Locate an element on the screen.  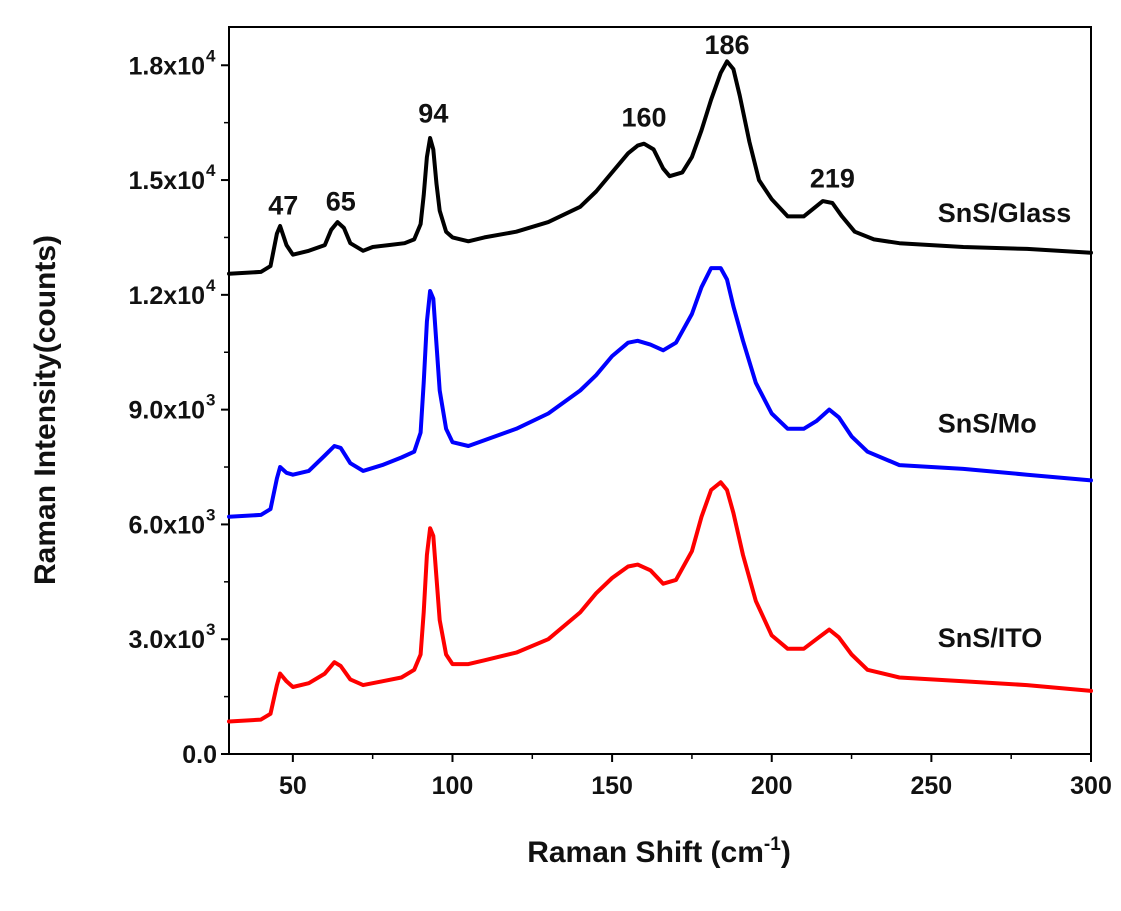
peak-label: 65 is located at coordinates (341, 202).